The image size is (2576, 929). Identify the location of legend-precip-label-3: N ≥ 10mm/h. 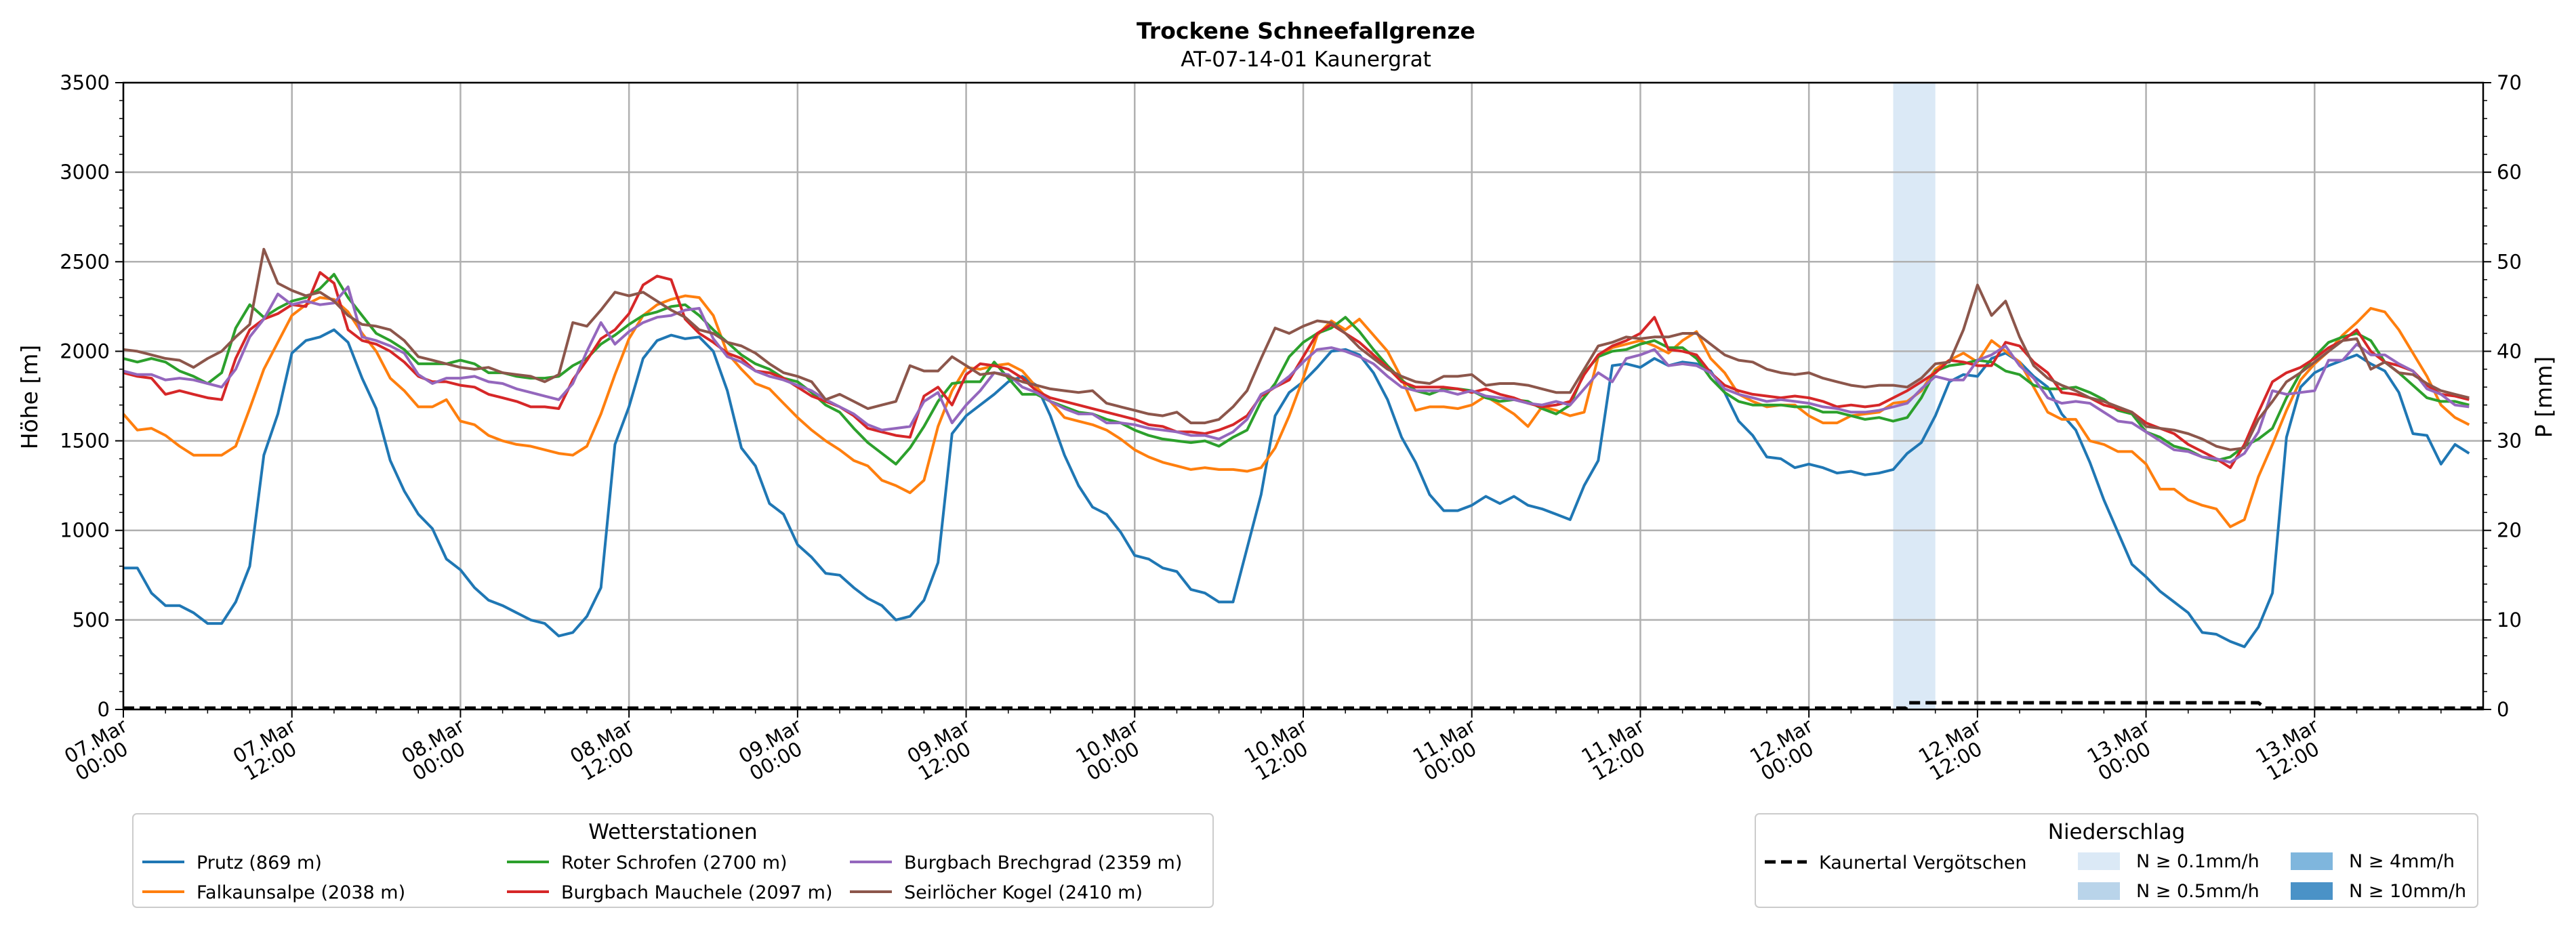
(2407, 891).